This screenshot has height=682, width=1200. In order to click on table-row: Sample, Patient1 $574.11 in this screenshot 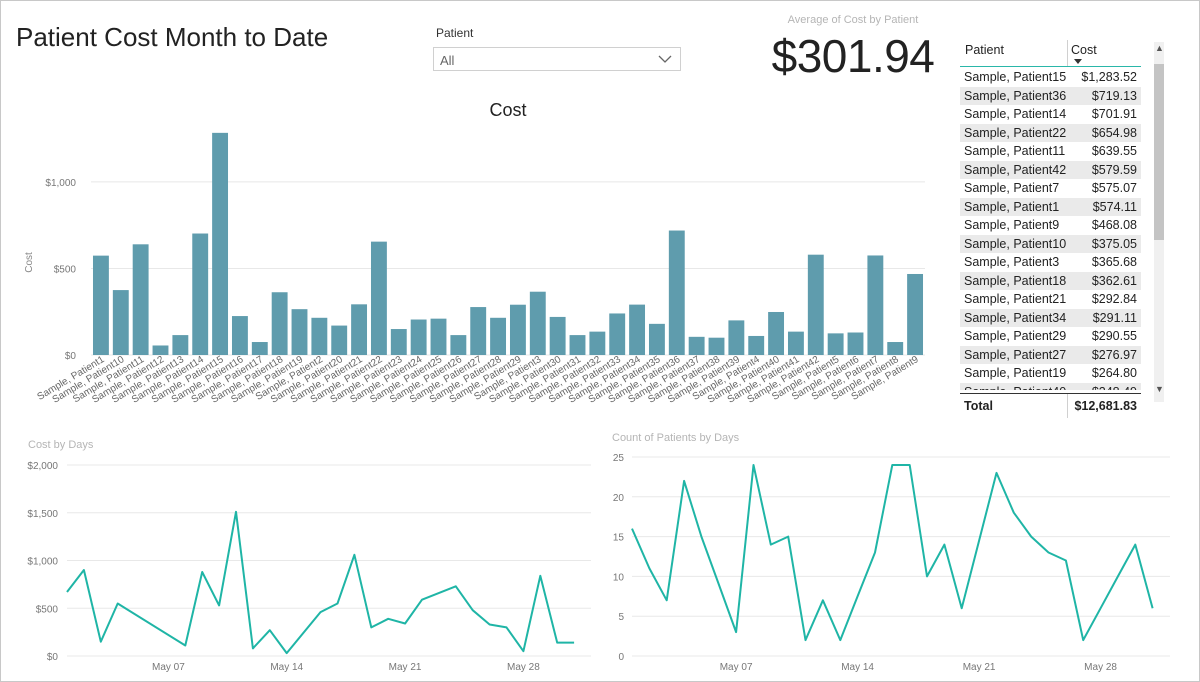, I will do `click(1050, 206)`.